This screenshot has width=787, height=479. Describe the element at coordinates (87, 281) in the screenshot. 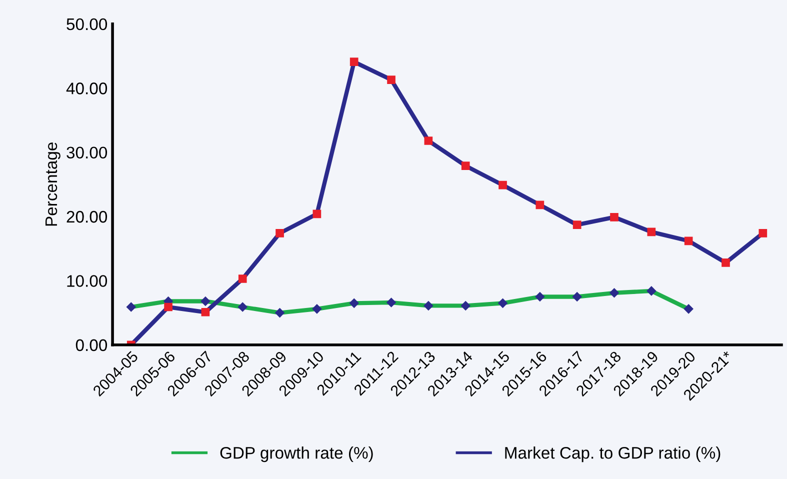

I see `y-tick-label: 10.00` at that location.